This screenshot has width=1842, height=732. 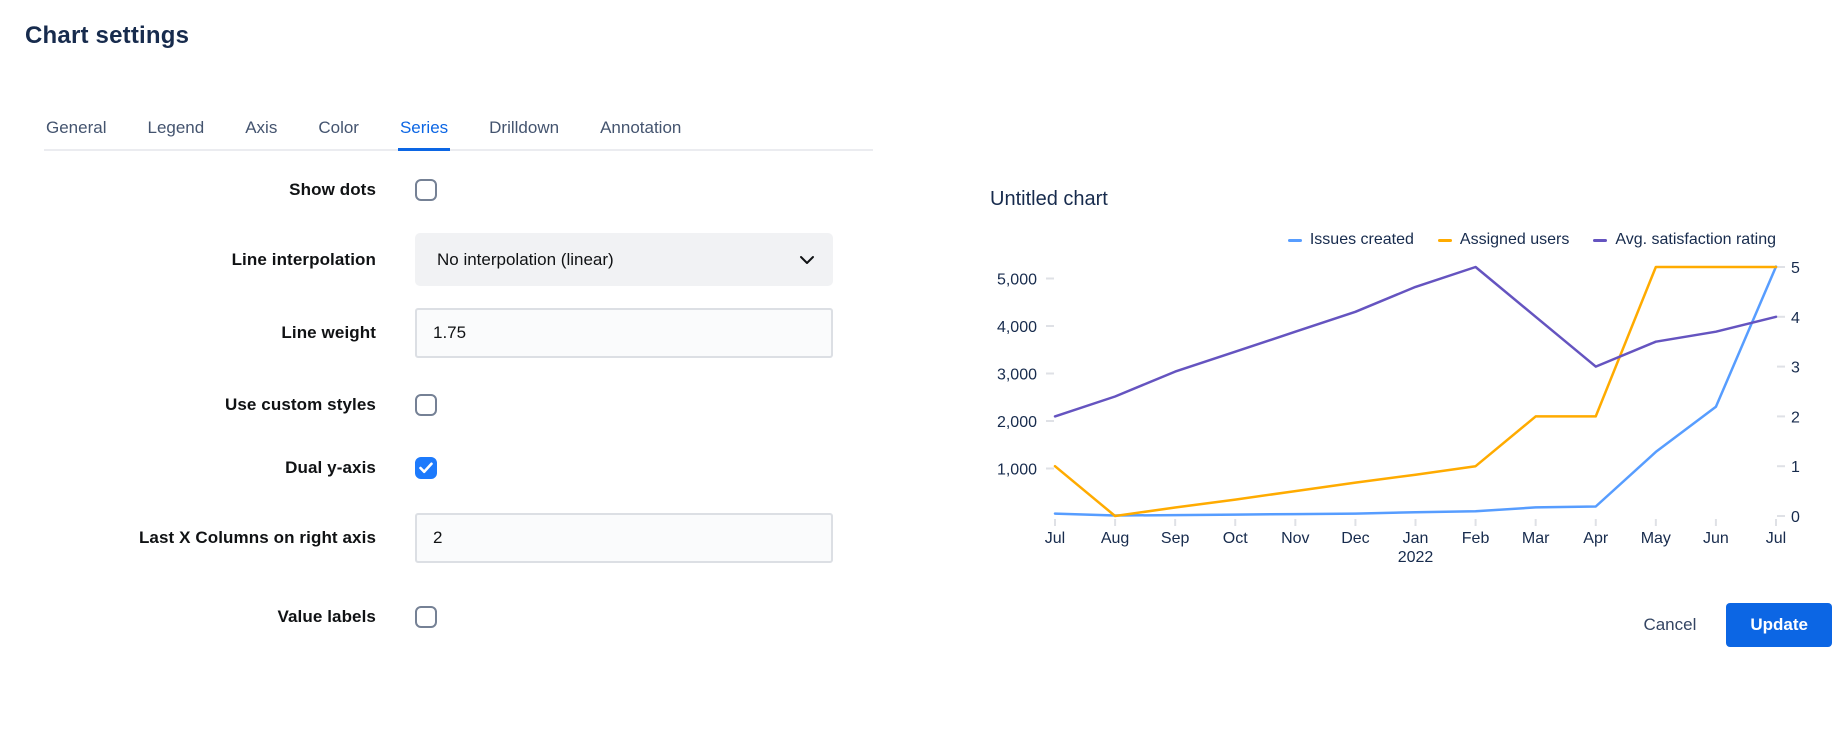 I want to click on show-dots-label: Show dots, so click(x=332, y=189).